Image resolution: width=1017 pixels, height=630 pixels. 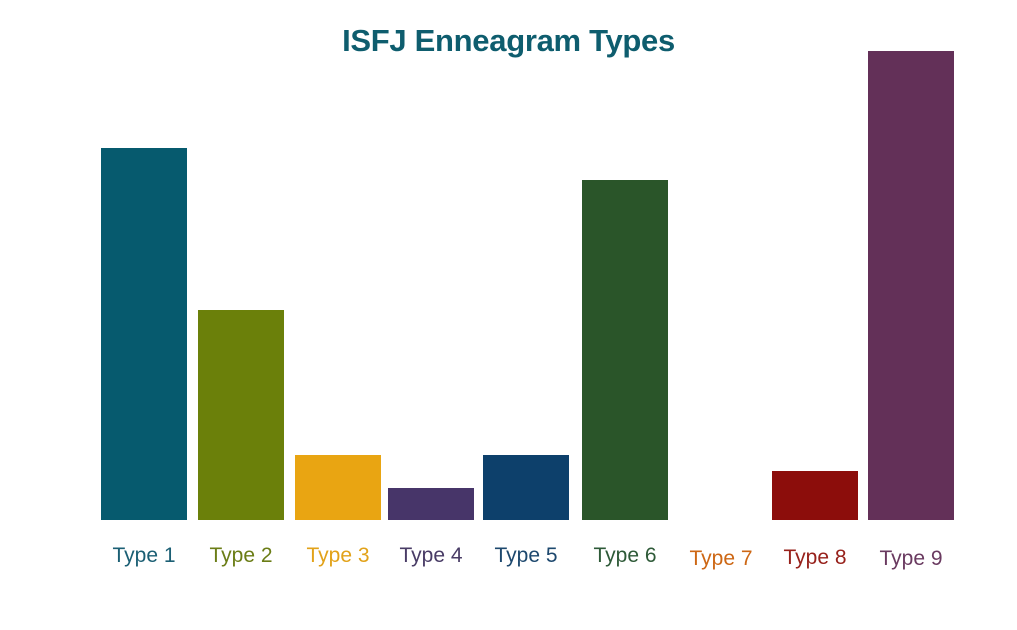 I want to click on x-axis-label-type-9: Type 9, so click(x=911, y=558).